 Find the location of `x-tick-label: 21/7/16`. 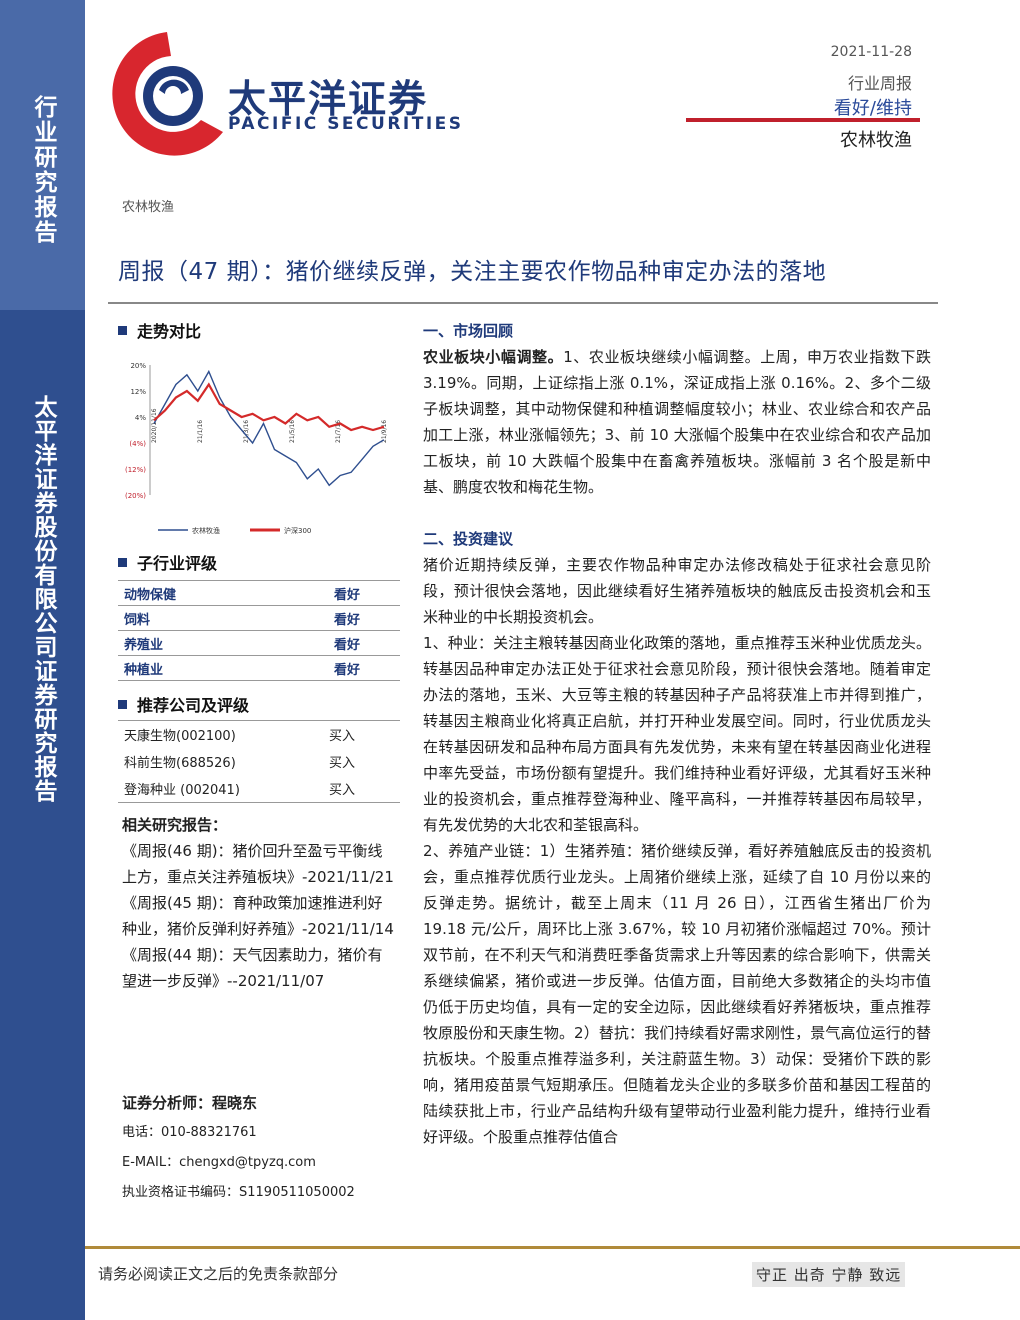

x-tick-label: 21/7/16 is located at coordinates (338, 431).